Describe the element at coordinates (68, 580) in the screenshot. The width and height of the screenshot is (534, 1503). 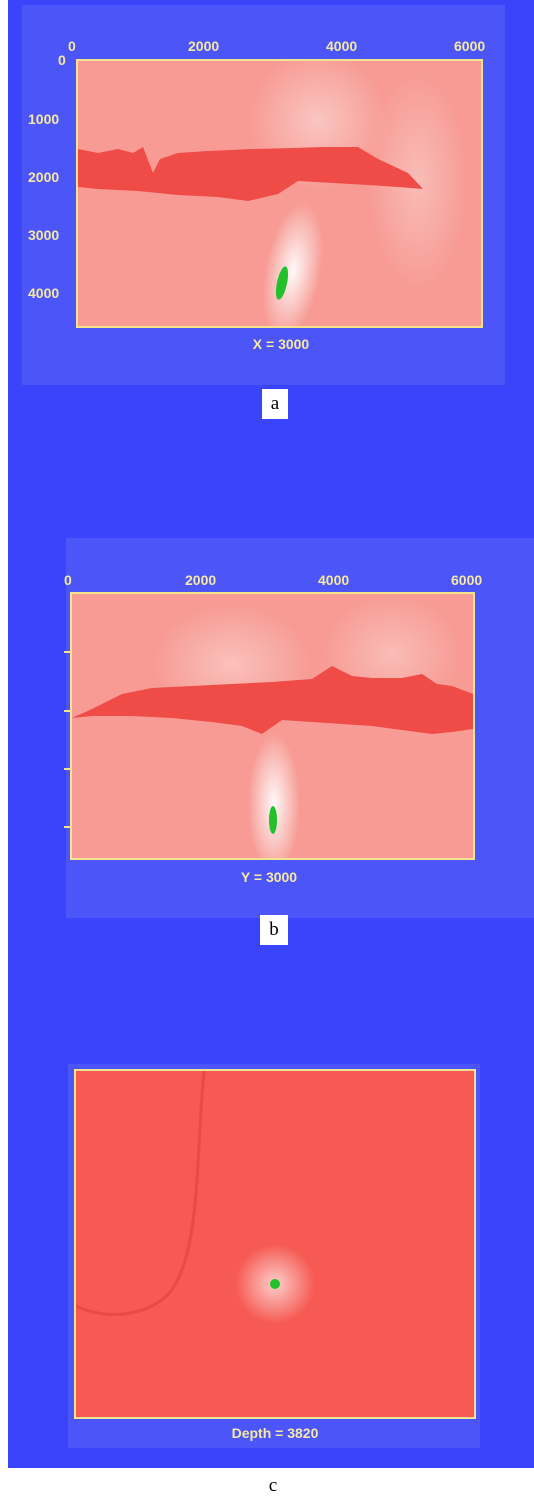
I see `panel-b-xtick-0: 0` at that location.